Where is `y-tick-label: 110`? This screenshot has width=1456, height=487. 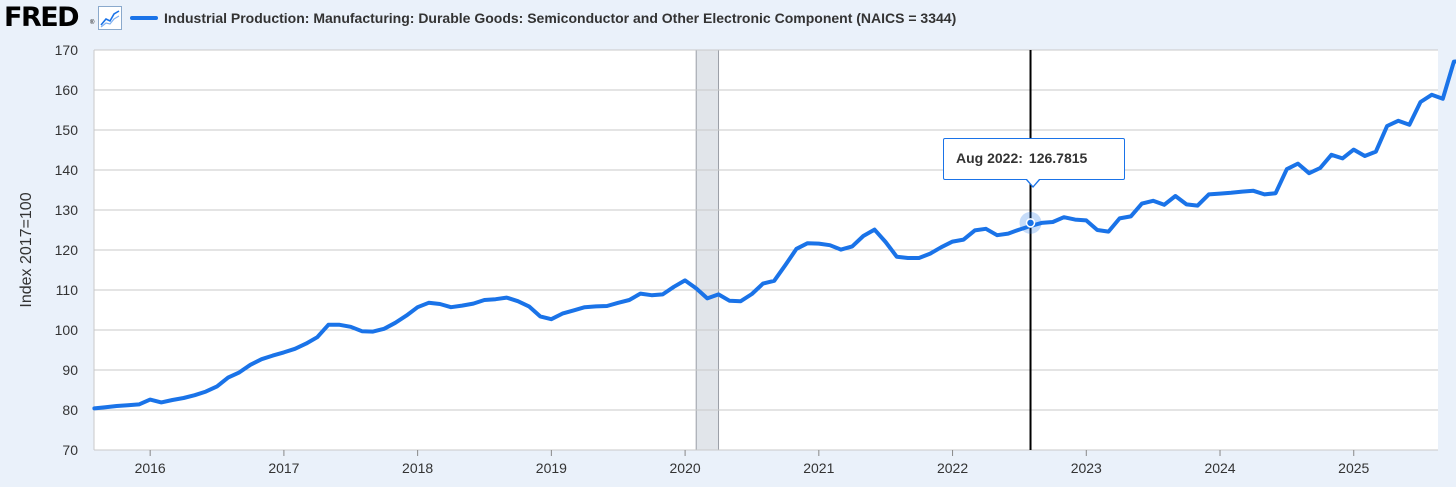 y-tick-label: 110 is located at coordinates (67, 290).